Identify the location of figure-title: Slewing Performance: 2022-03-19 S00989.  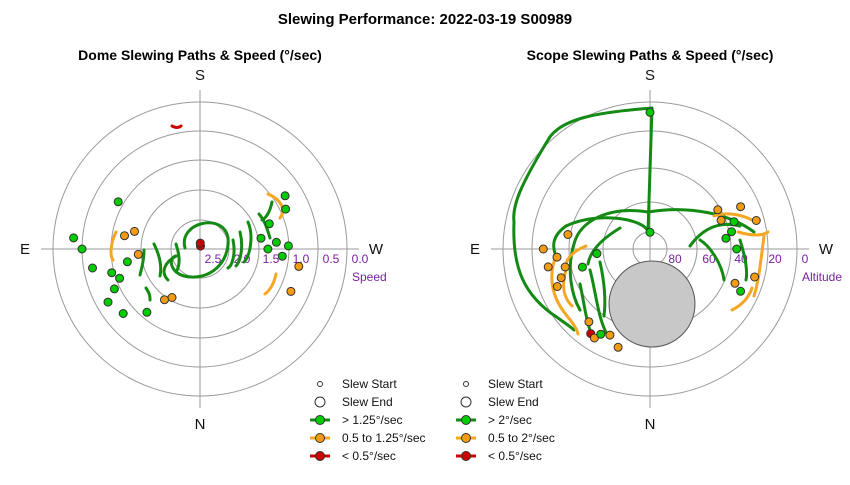
(425, 19).